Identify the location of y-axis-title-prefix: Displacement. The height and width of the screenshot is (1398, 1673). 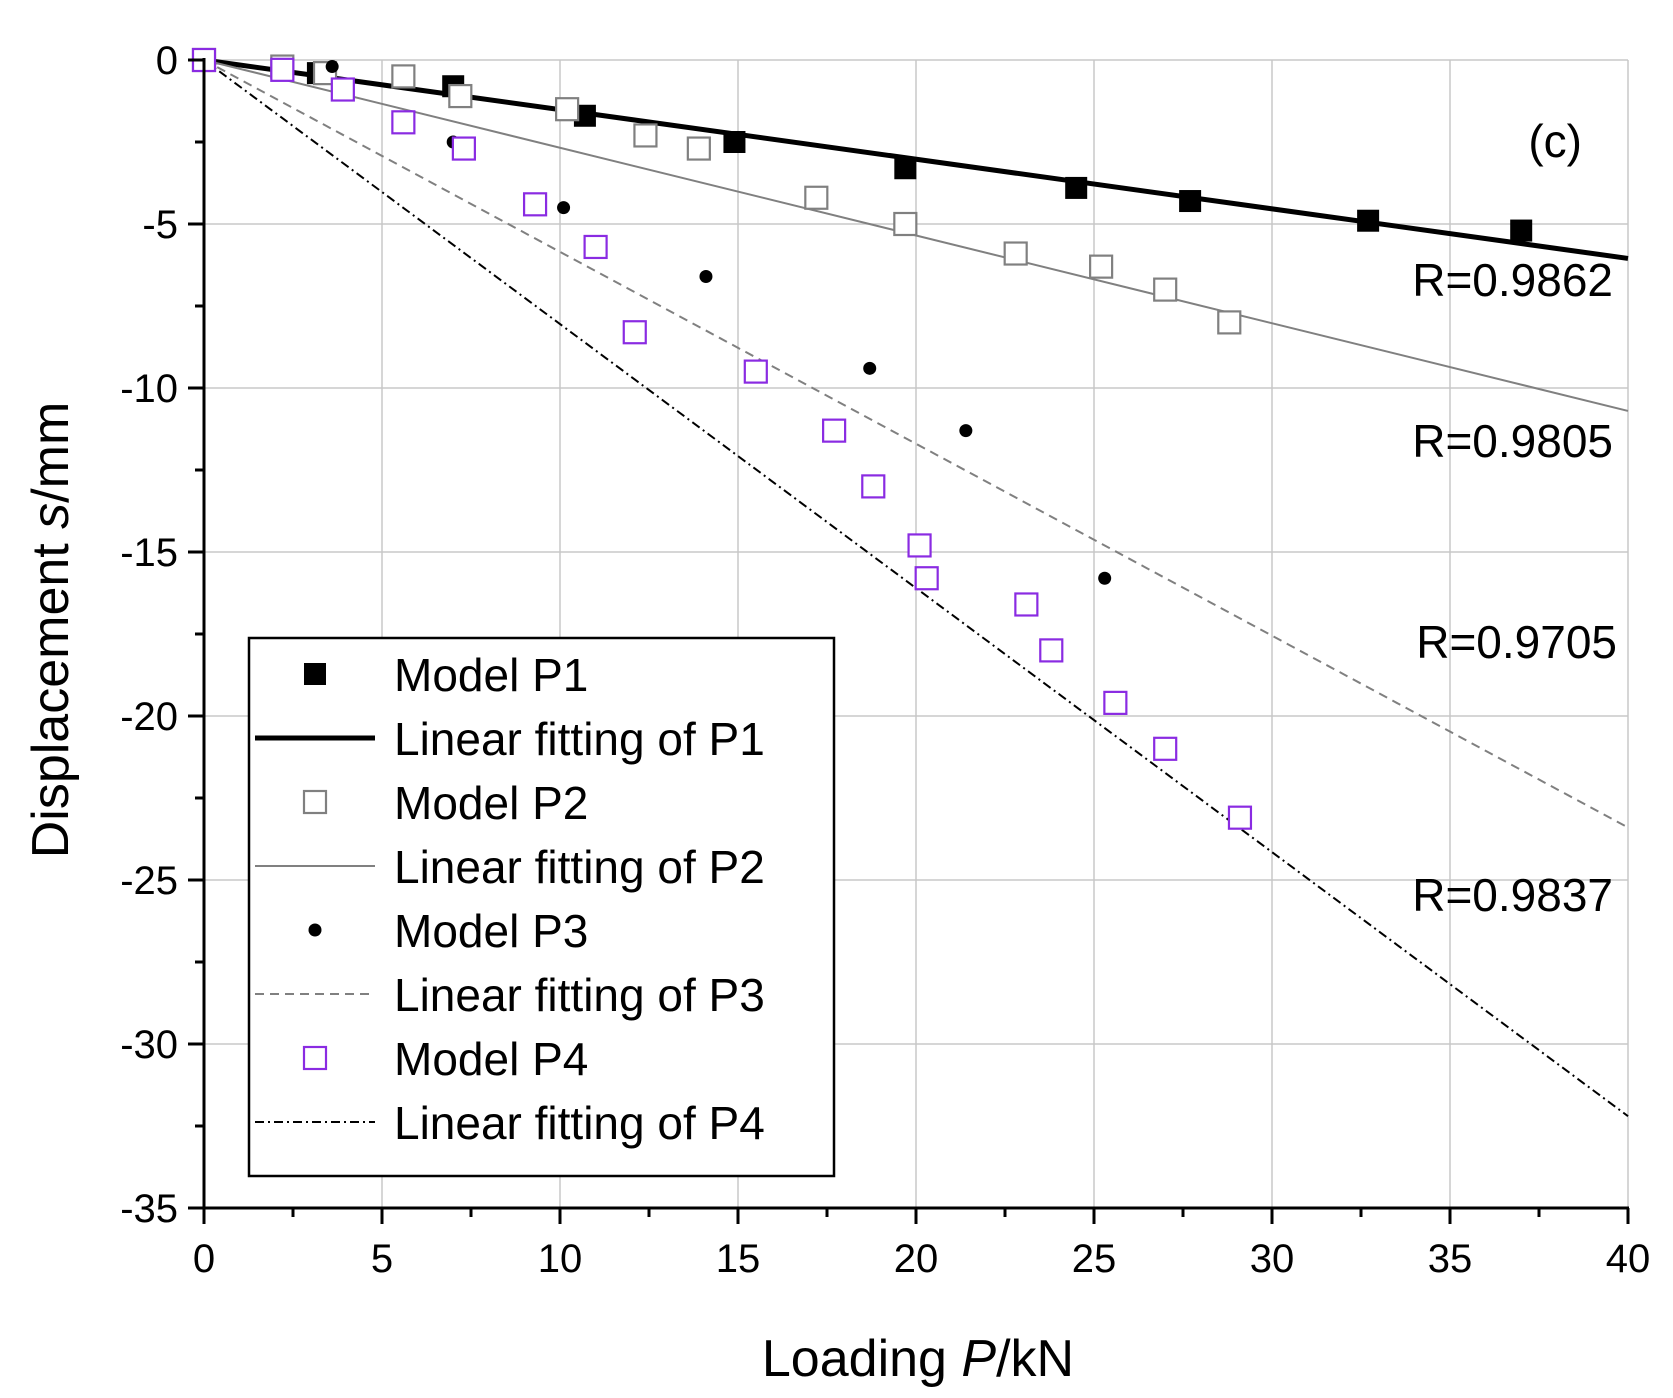
(51, 693).